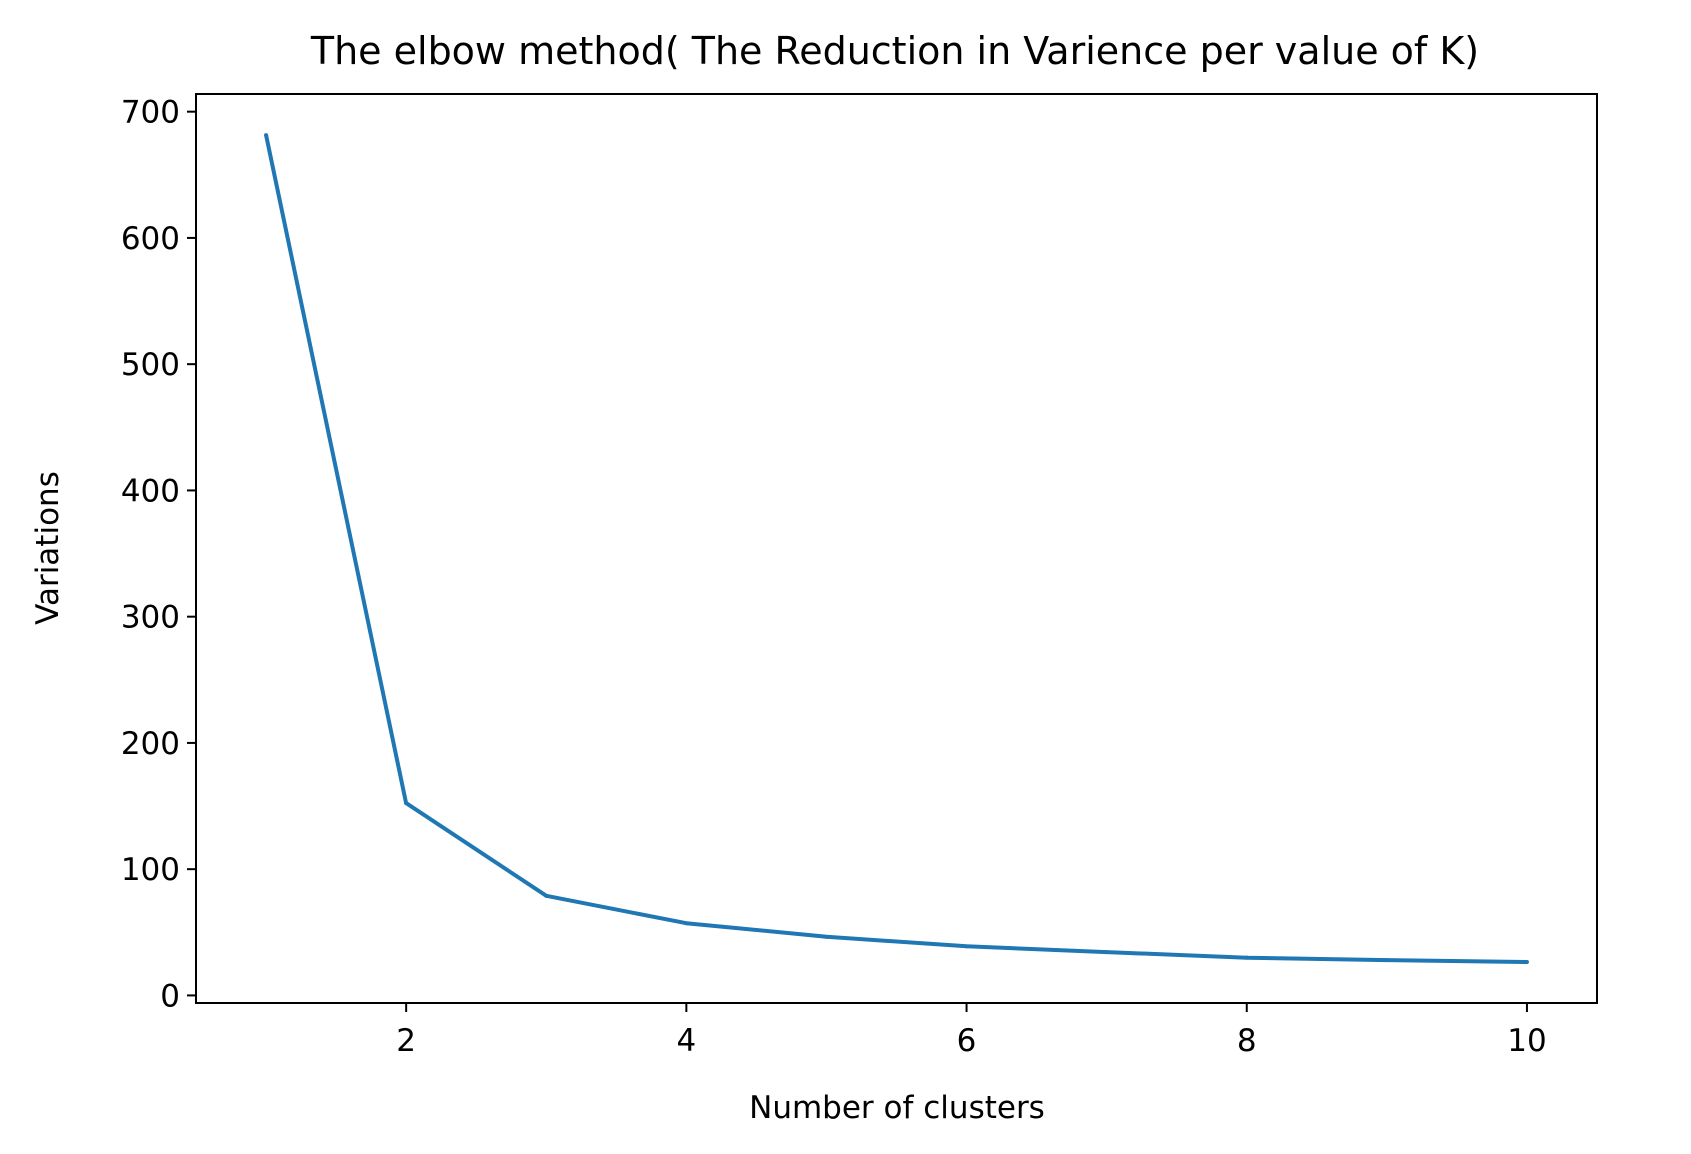 This screenshot has width=1691, height=1154. I want to click on y-tick-label: 300, so click(150, 618).